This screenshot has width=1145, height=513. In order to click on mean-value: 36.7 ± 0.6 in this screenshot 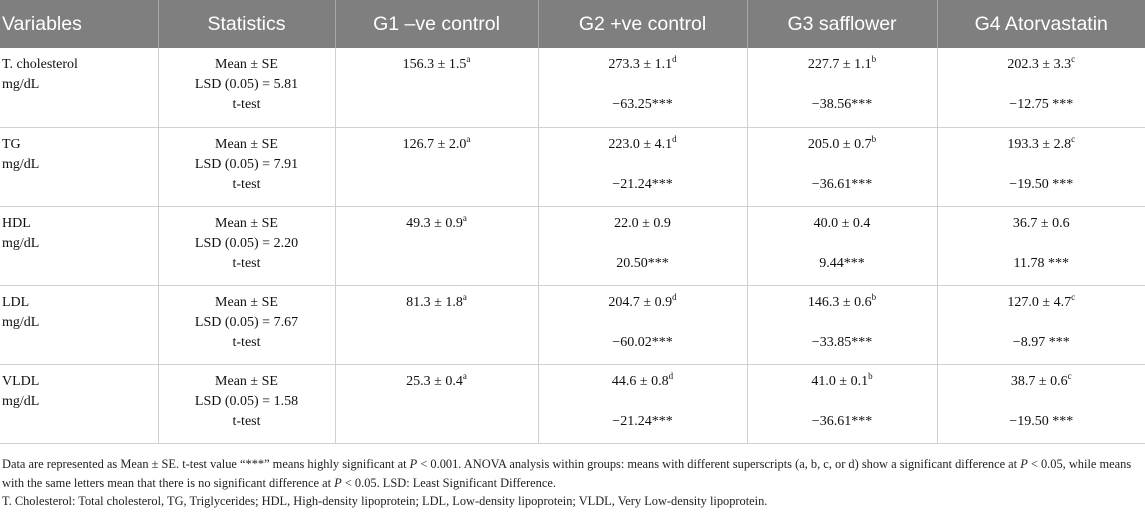, I will do `click(1041, 223)`.